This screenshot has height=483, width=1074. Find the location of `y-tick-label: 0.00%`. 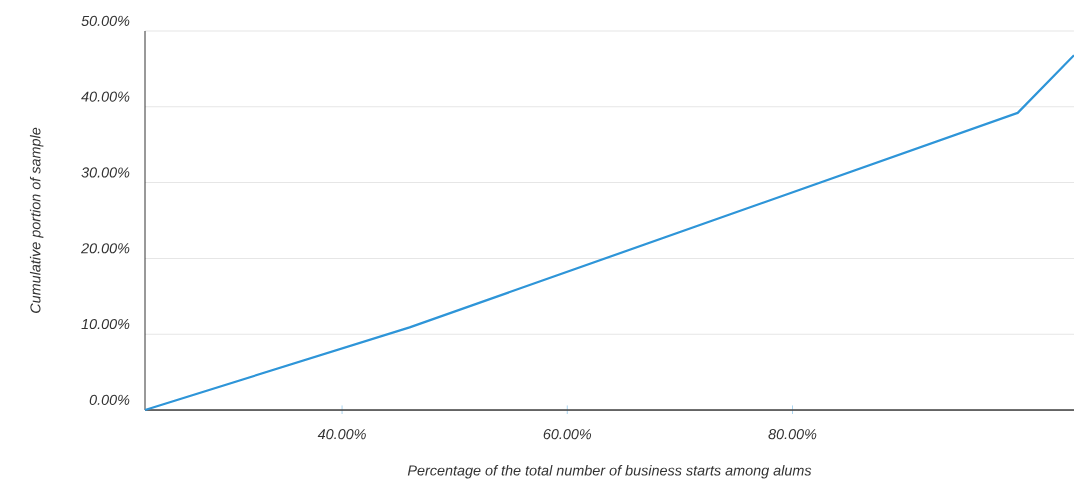

y-tick-label: 0.00% is located at coordinates (109, 399).